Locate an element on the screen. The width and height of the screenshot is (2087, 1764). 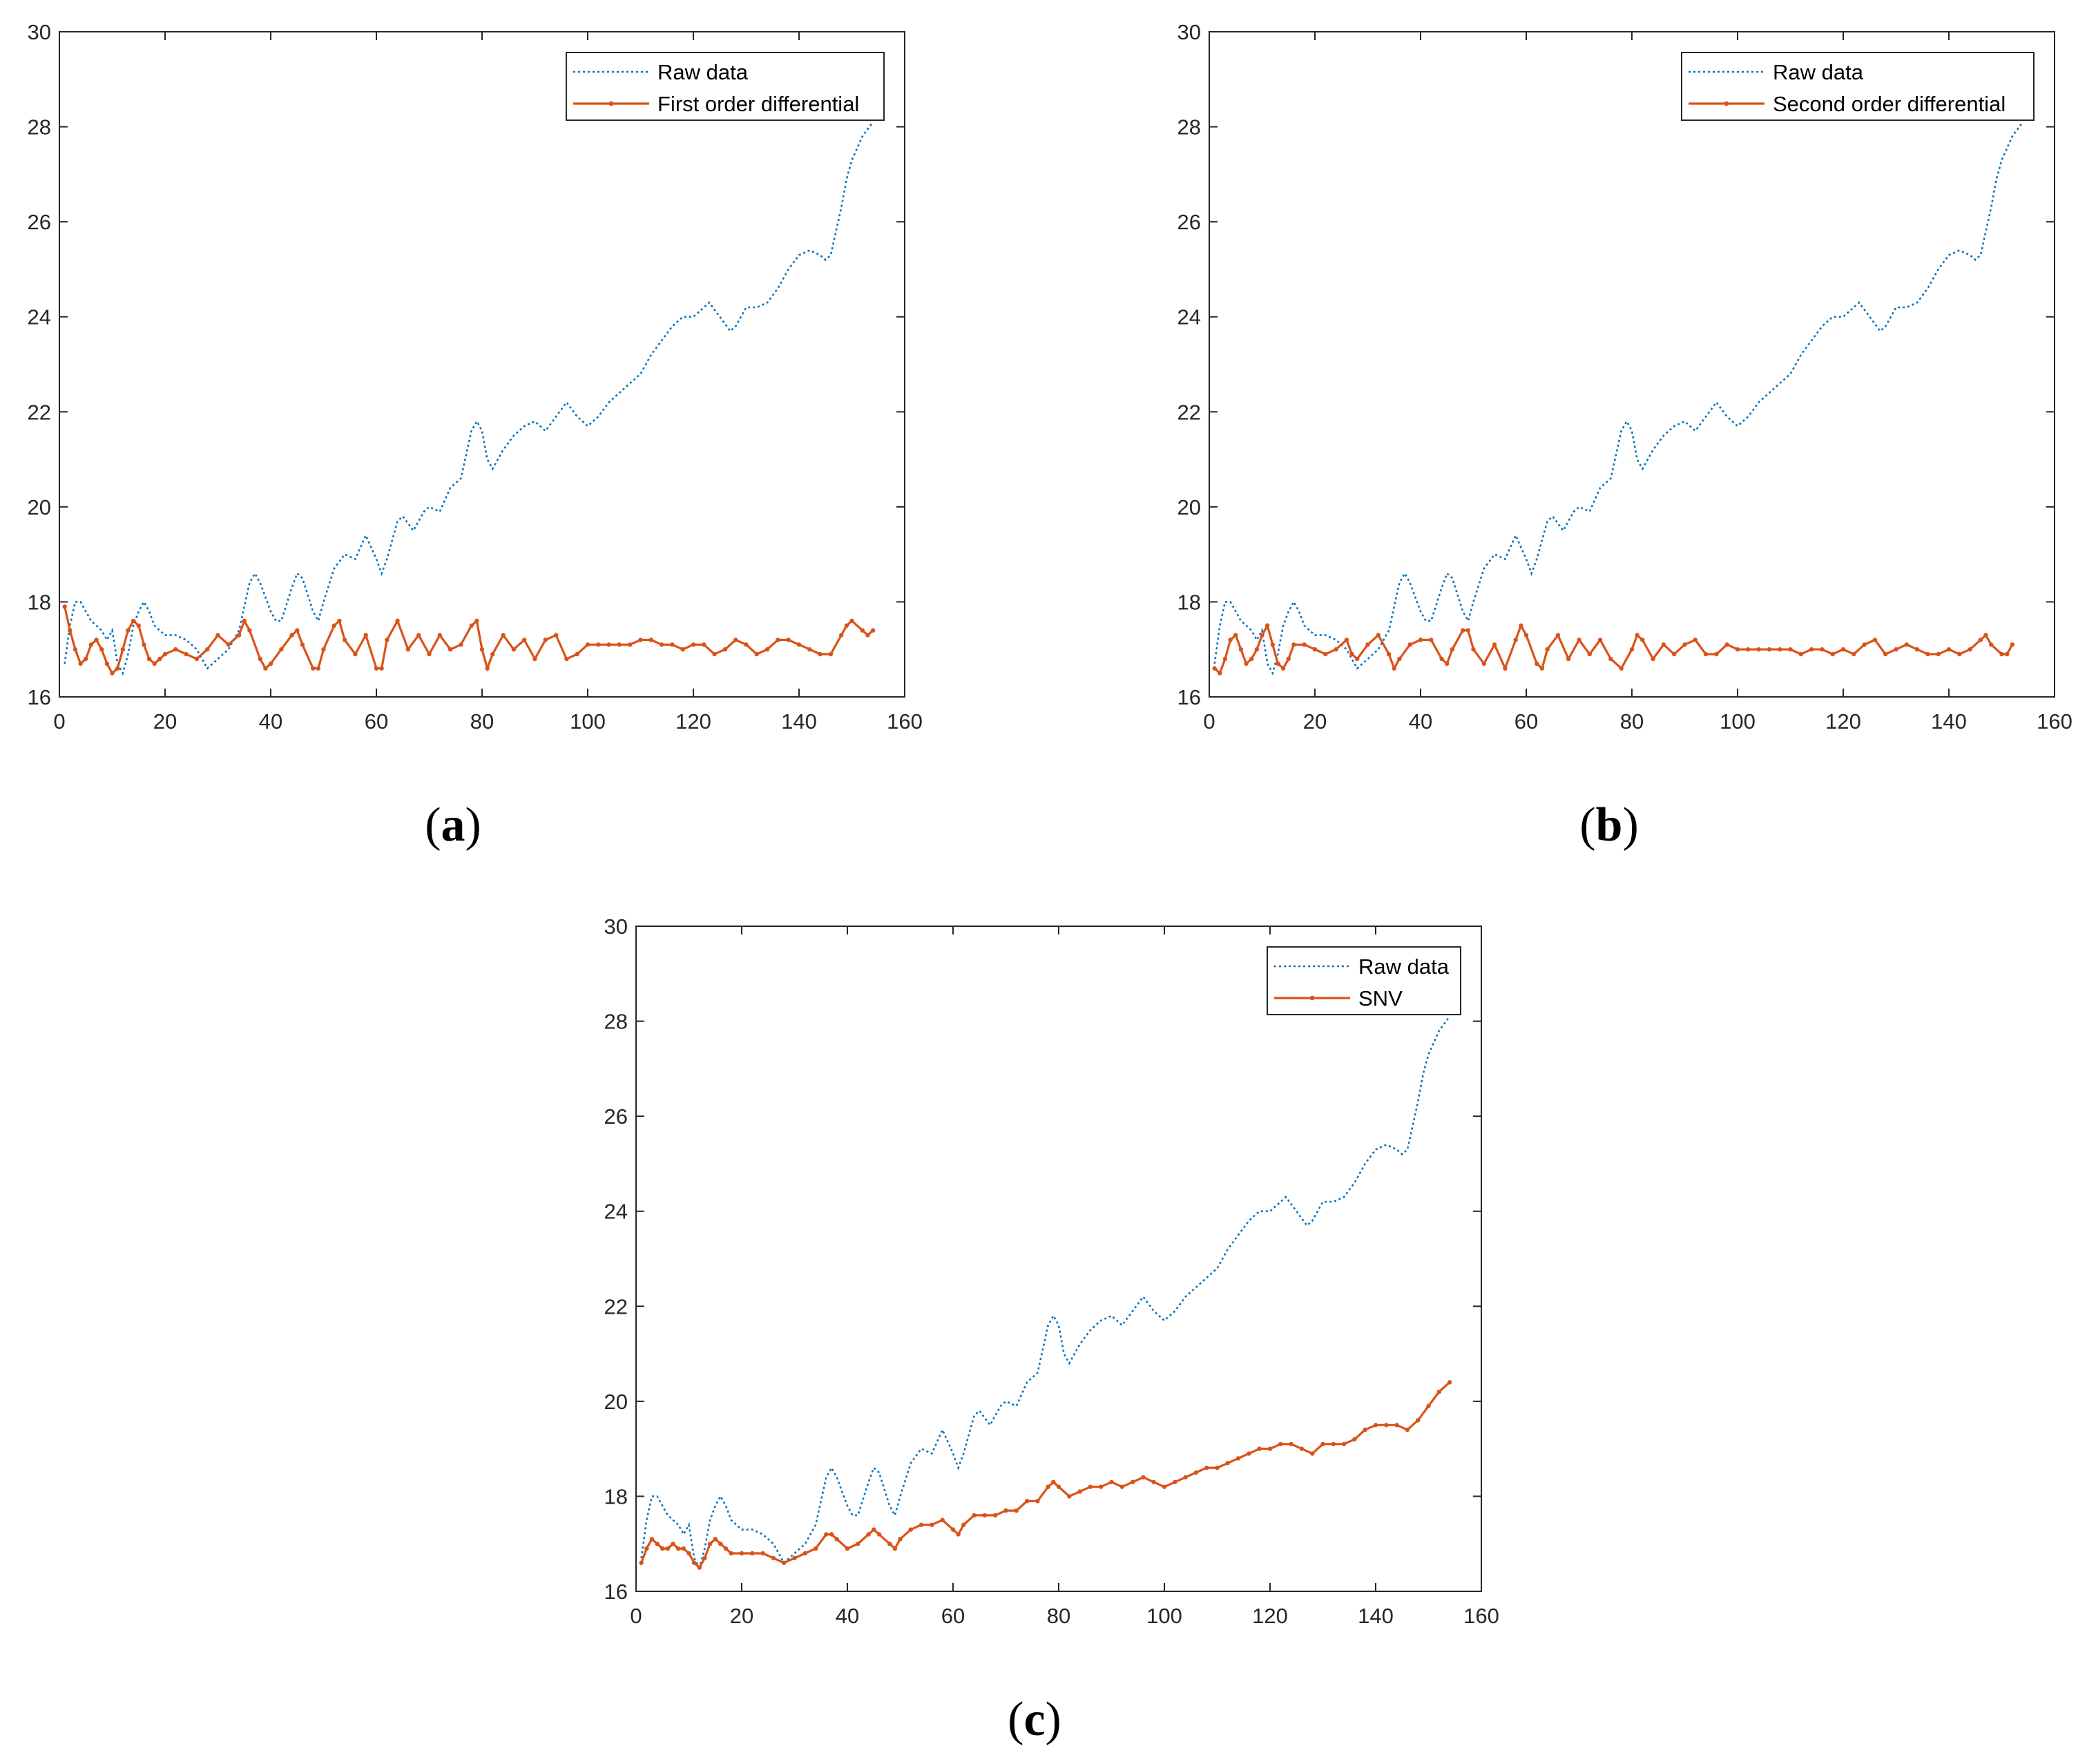
x-tick-label-a-8: 160 is located at coordinates (905, 721).